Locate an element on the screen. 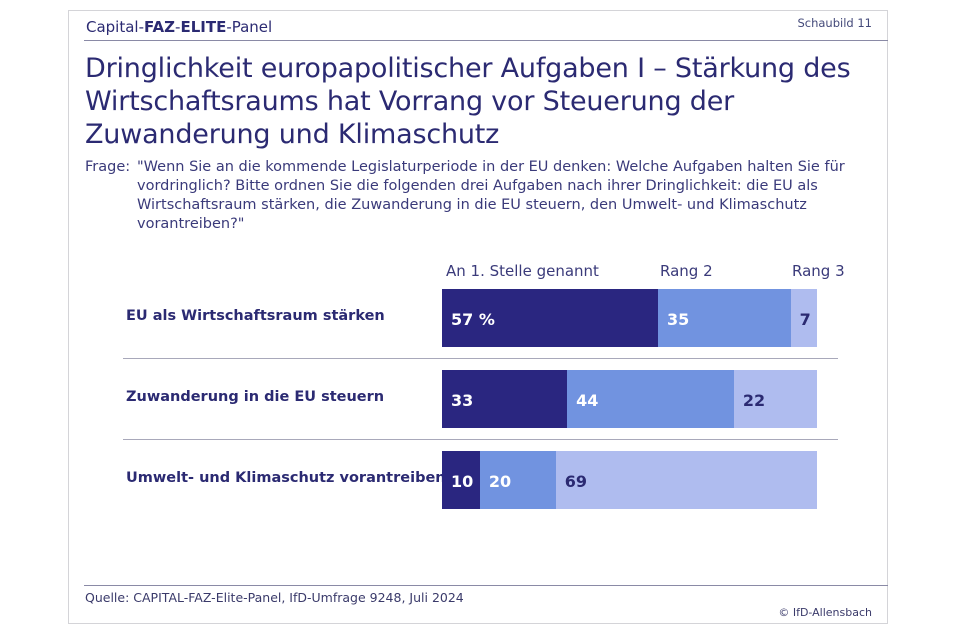 The image size is (960, 639). bar-value-label: 7 is located at coordinates (805, 319).